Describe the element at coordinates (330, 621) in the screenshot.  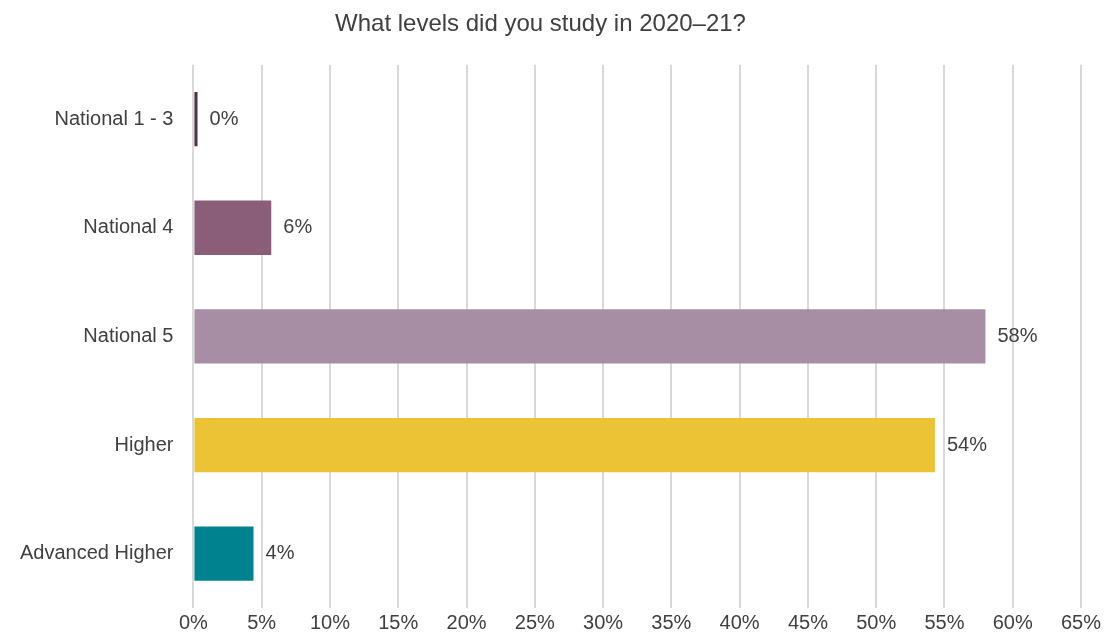
I see `x-tick-label: 10%` at that location.